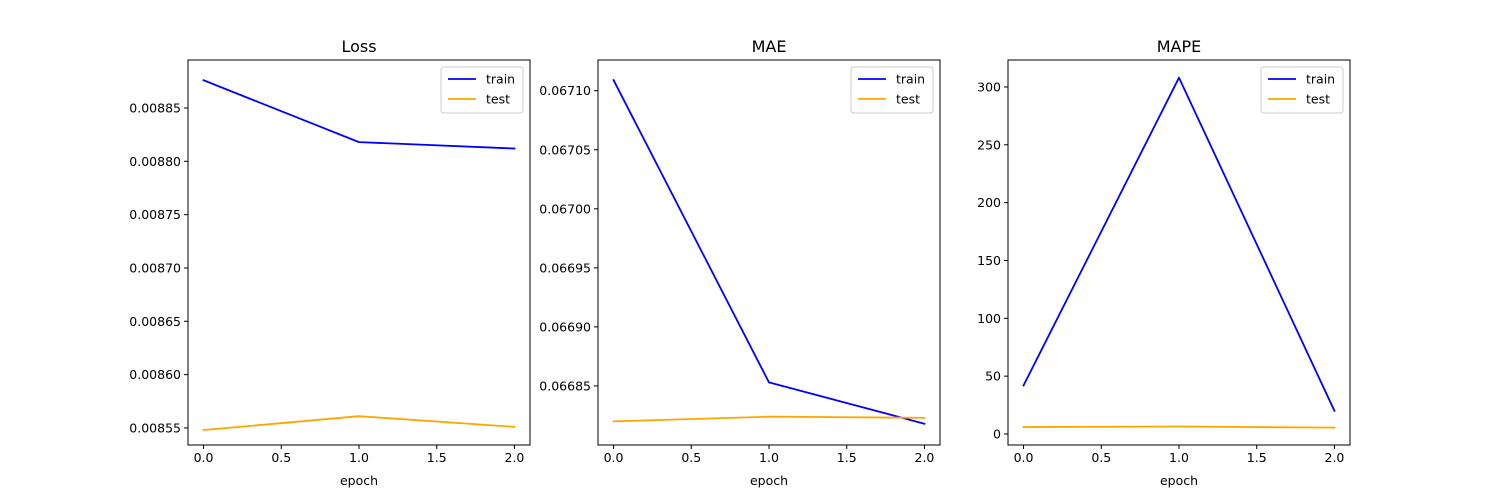 This screenshot has height=500, width=1500. I want to click on y-tick-label: 0.06700, so click(565, 208).